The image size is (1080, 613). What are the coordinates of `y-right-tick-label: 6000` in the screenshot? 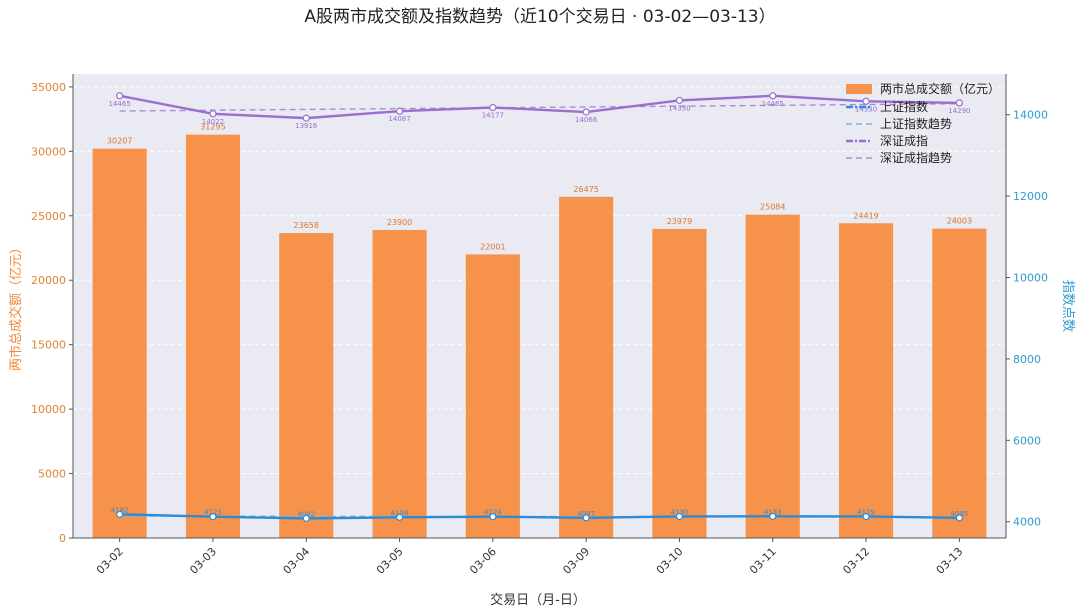 It's located at (1027, 440).